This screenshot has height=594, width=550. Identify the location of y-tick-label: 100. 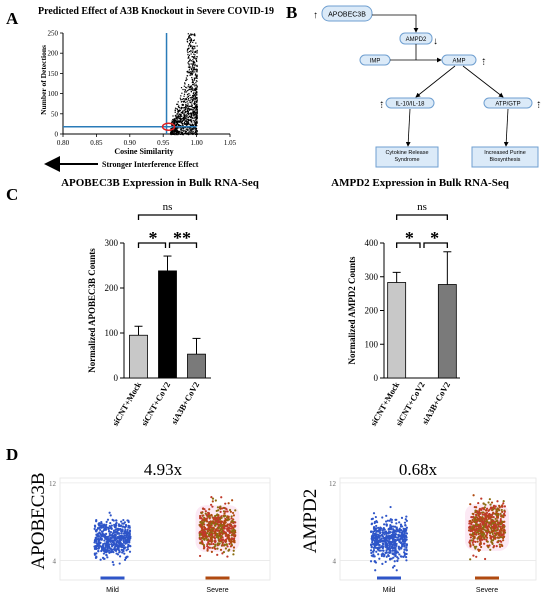
(112, 333).